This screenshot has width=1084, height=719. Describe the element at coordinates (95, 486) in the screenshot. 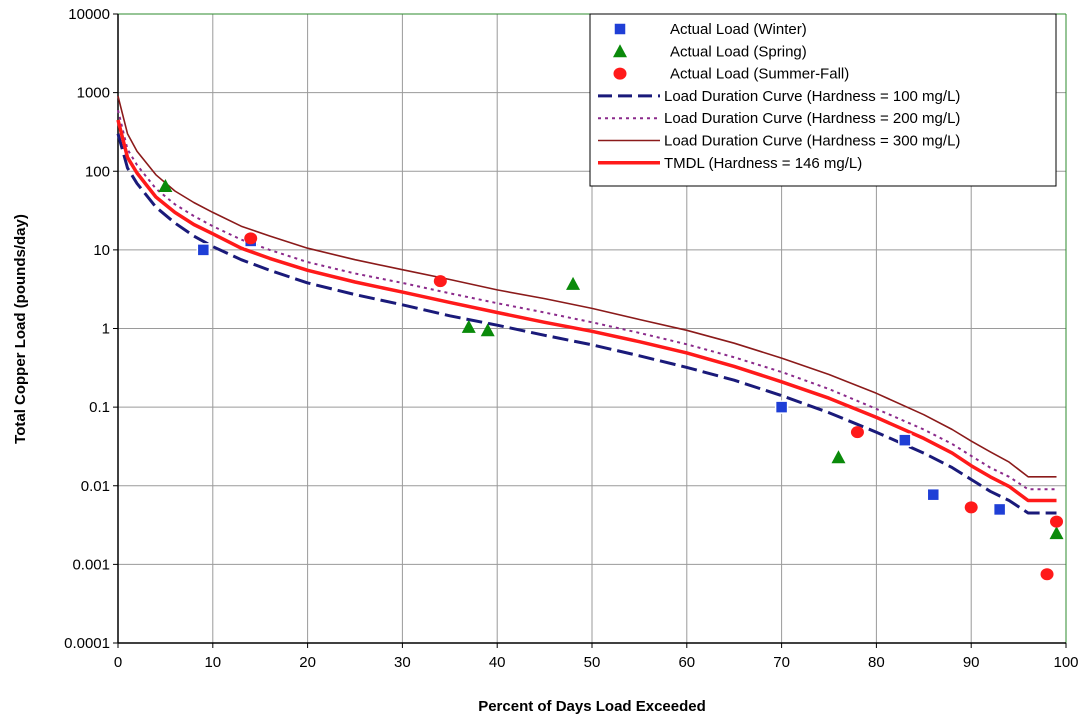

I see `y-tick-label: 0.01` at that location.